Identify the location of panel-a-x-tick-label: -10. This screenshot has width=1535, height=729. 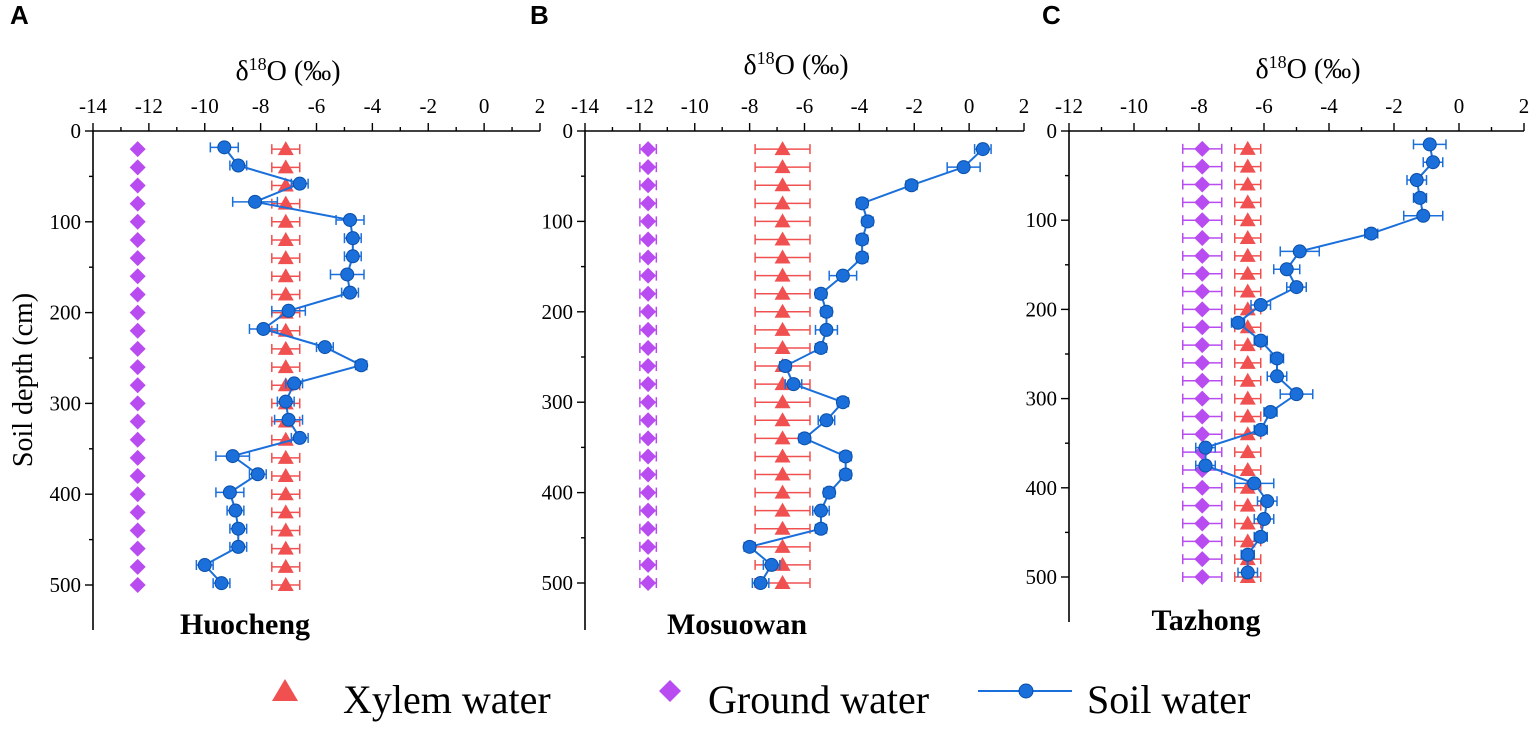
(205, 106).